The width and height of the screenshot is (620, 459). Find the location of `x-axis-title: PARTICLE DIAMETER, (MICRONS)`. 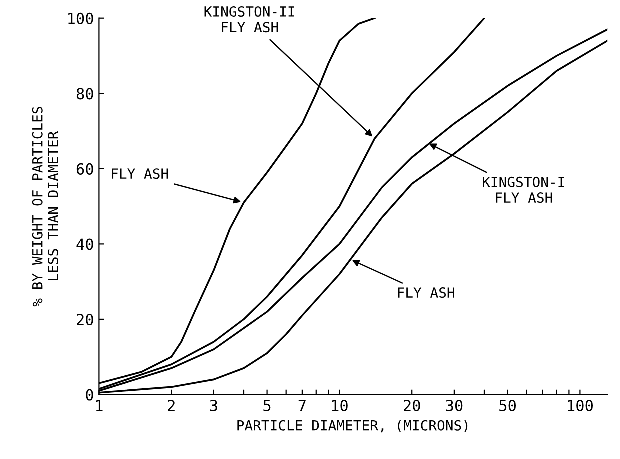

x-axis-title: PARTICLE DIAMETER, (MICRONS) is located at coordinates (353, 426).